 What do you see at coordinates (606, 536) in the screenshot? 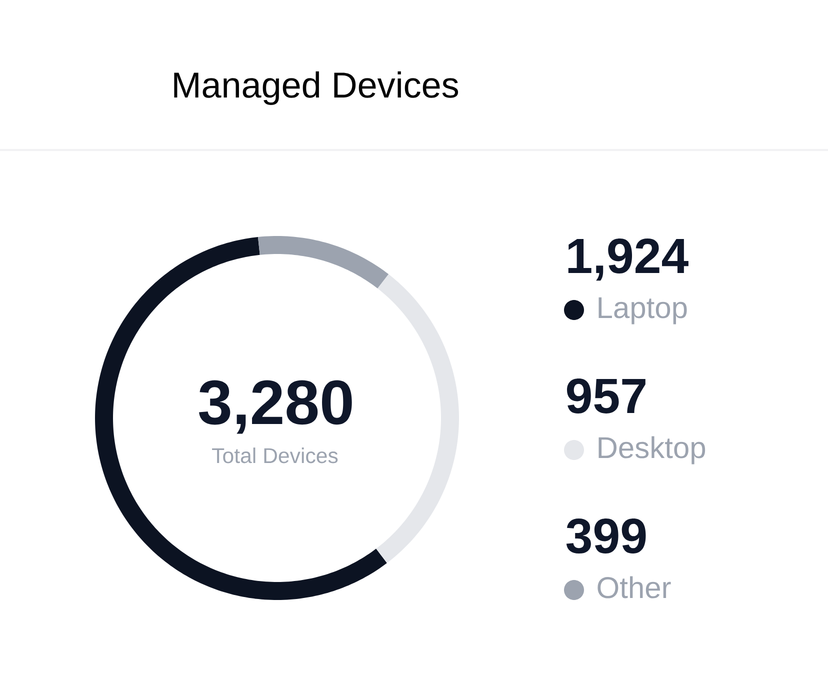
I see `data-label: 399` at bounding box center [606, 536].